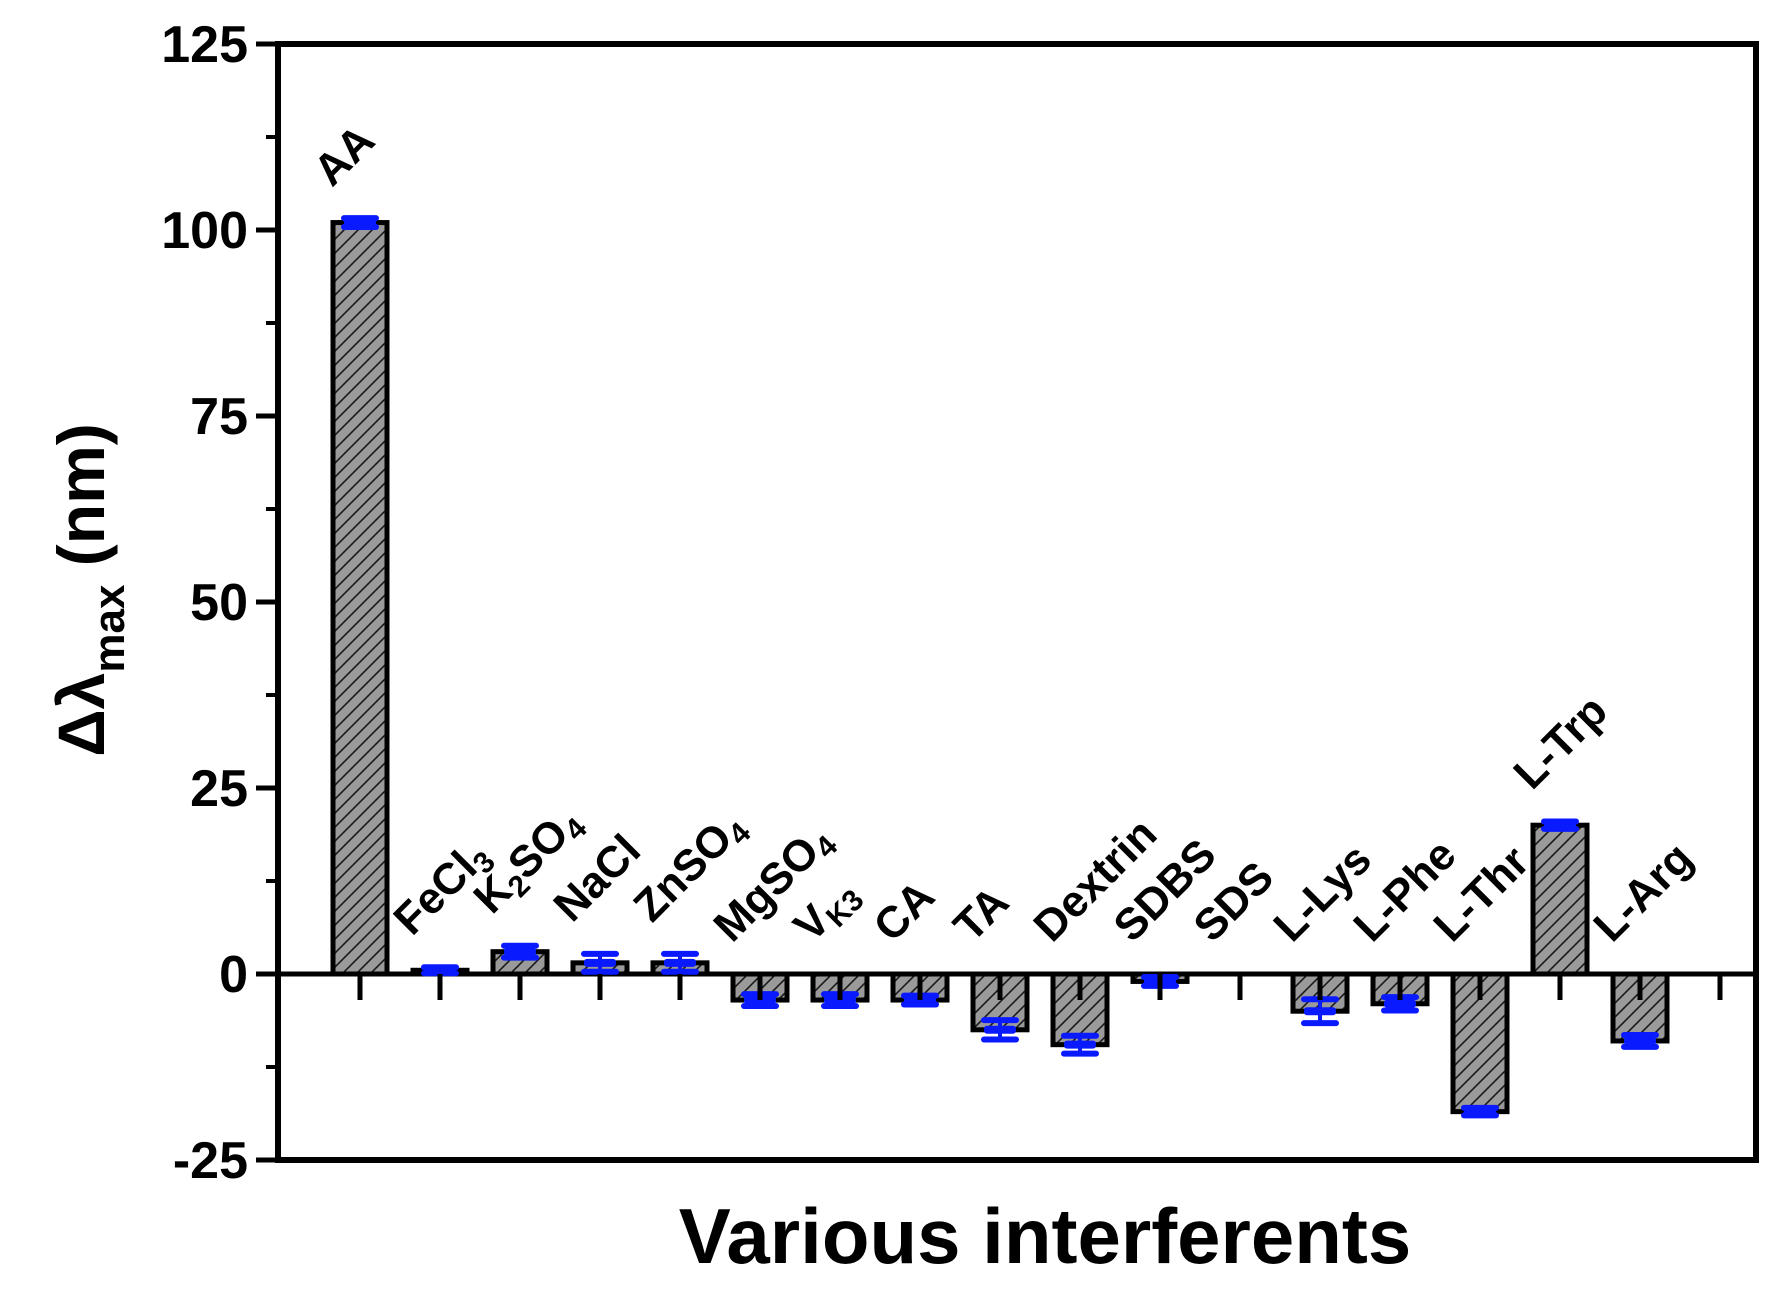 Image resolution: width=1784 pixels, height=1290 pixels. What do you see at coordinates (89, 590) in the screenshot?
I see `y-axis-label: Δλmax (nm)` at bounding box center [89, 590].